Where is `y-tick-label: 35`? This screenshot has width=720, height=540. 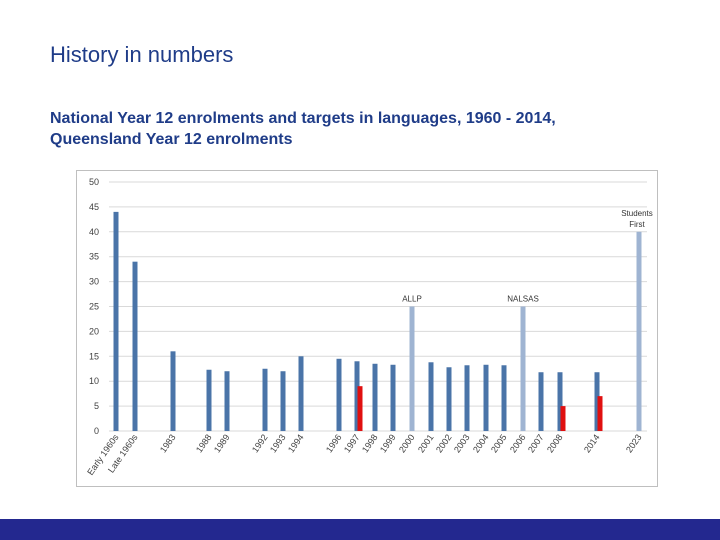
y-tick-label: 35 is located at coordinates (94, 257).